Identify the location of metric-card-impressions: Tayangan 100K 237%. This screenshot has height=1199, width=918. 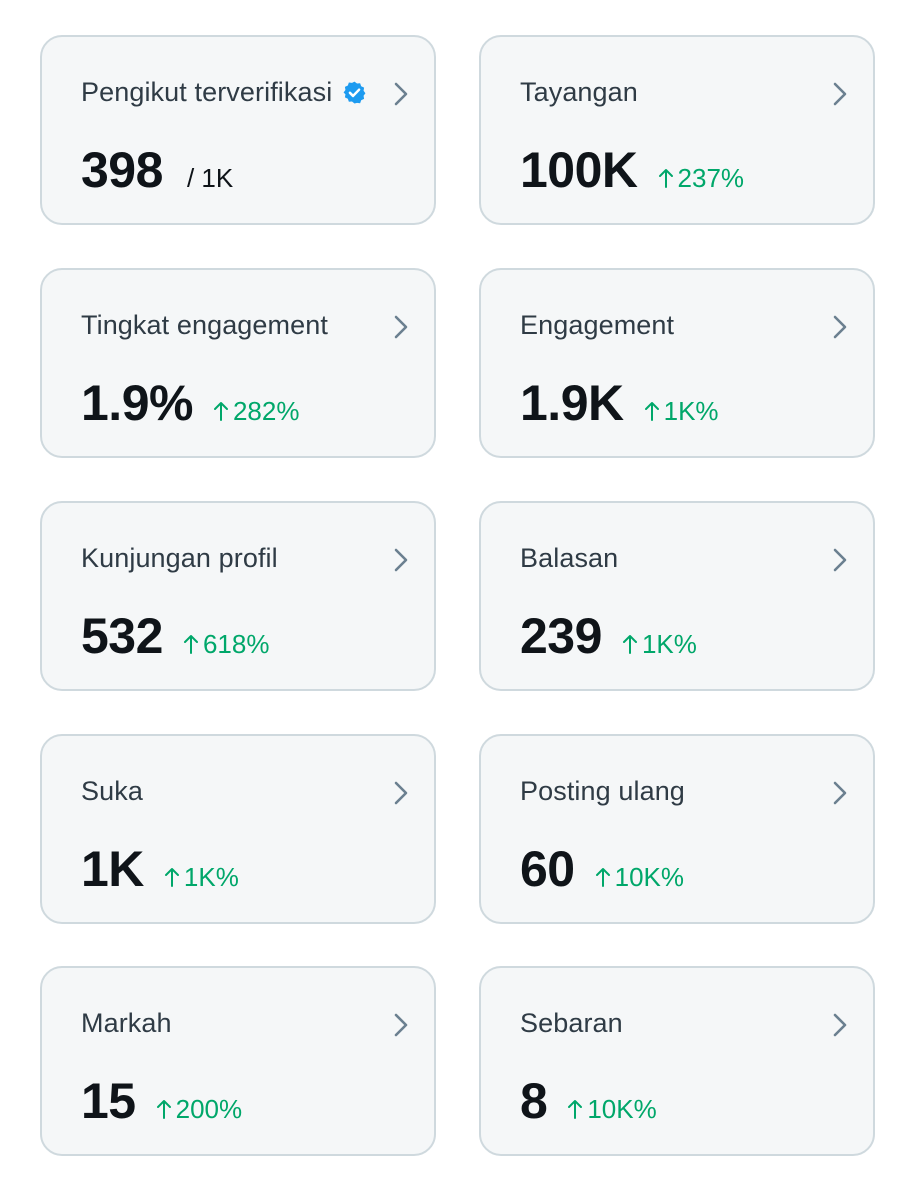
(677, 130).